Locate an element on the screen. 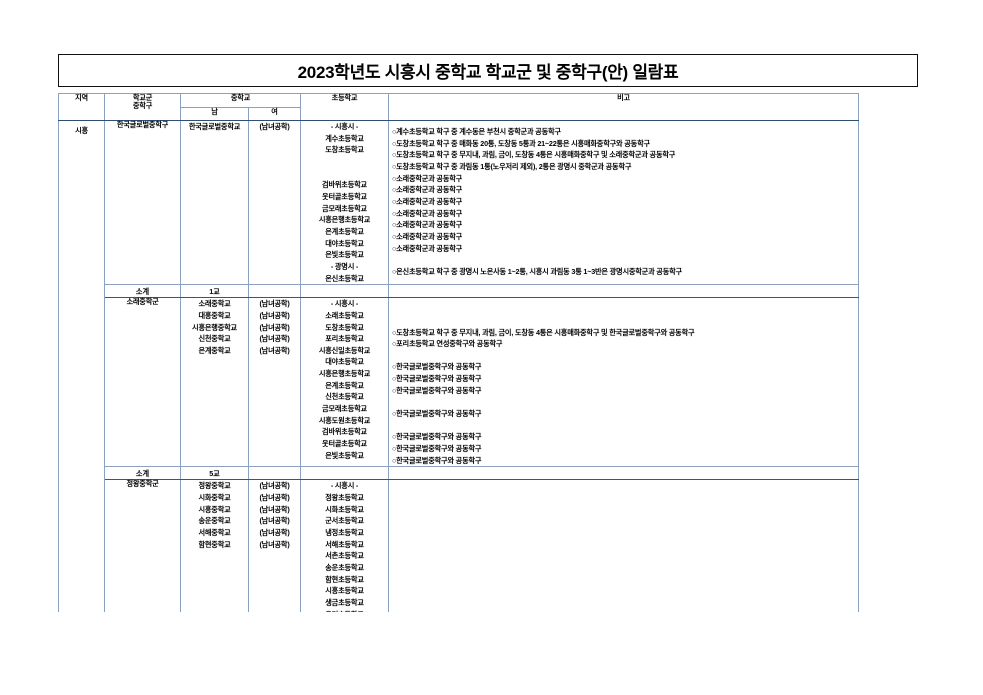 The height and width of the screenshot is (695, 983). document-title-box: 2023학년도 시흥시 중학교 학교군 및 중학구(안) 일람표 is located at coordinates (488, 70).